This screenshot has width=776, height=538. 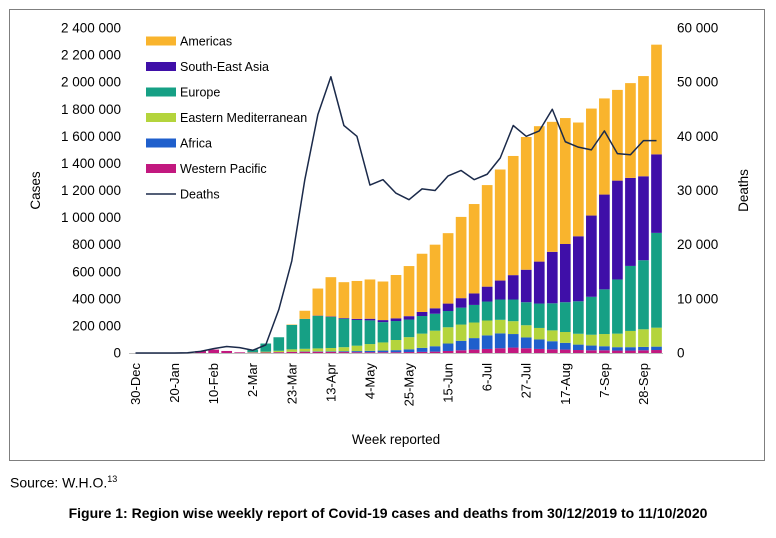 I want to click on y2-tick-label: 50 000, so click(x=697, y=82).